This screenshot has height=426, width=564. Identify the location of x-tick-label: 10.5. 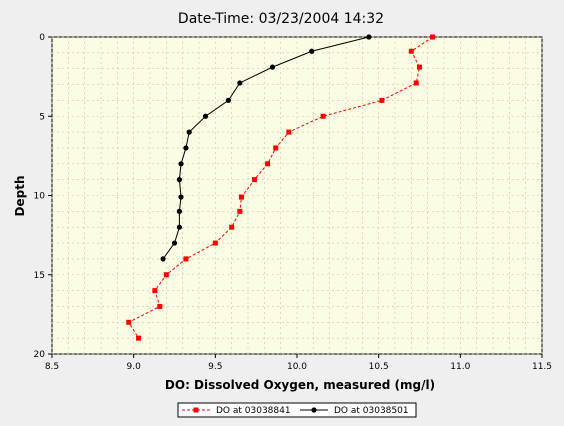
(379, 367).